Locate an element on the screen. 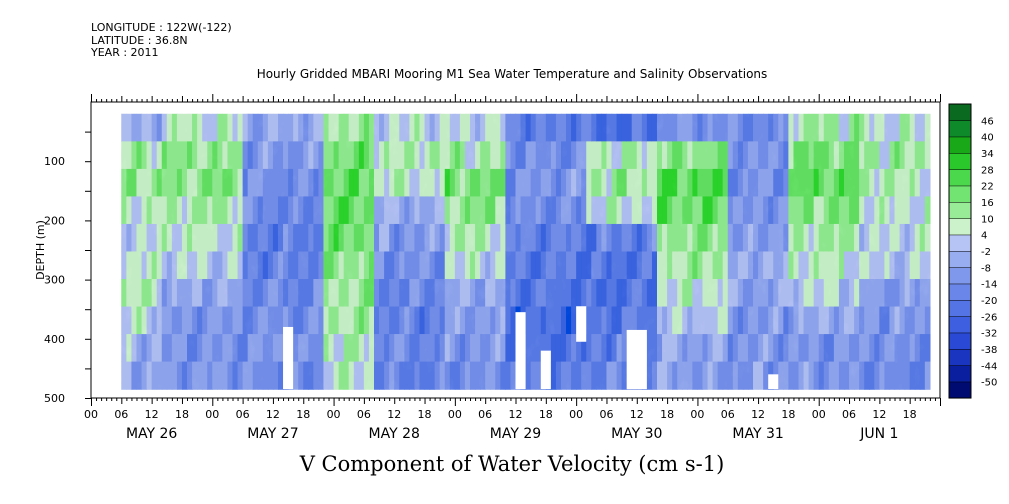 The width and height of the screenshot is (1009, 504). colorbar-label: 34 is located at coordinates (987, 154).